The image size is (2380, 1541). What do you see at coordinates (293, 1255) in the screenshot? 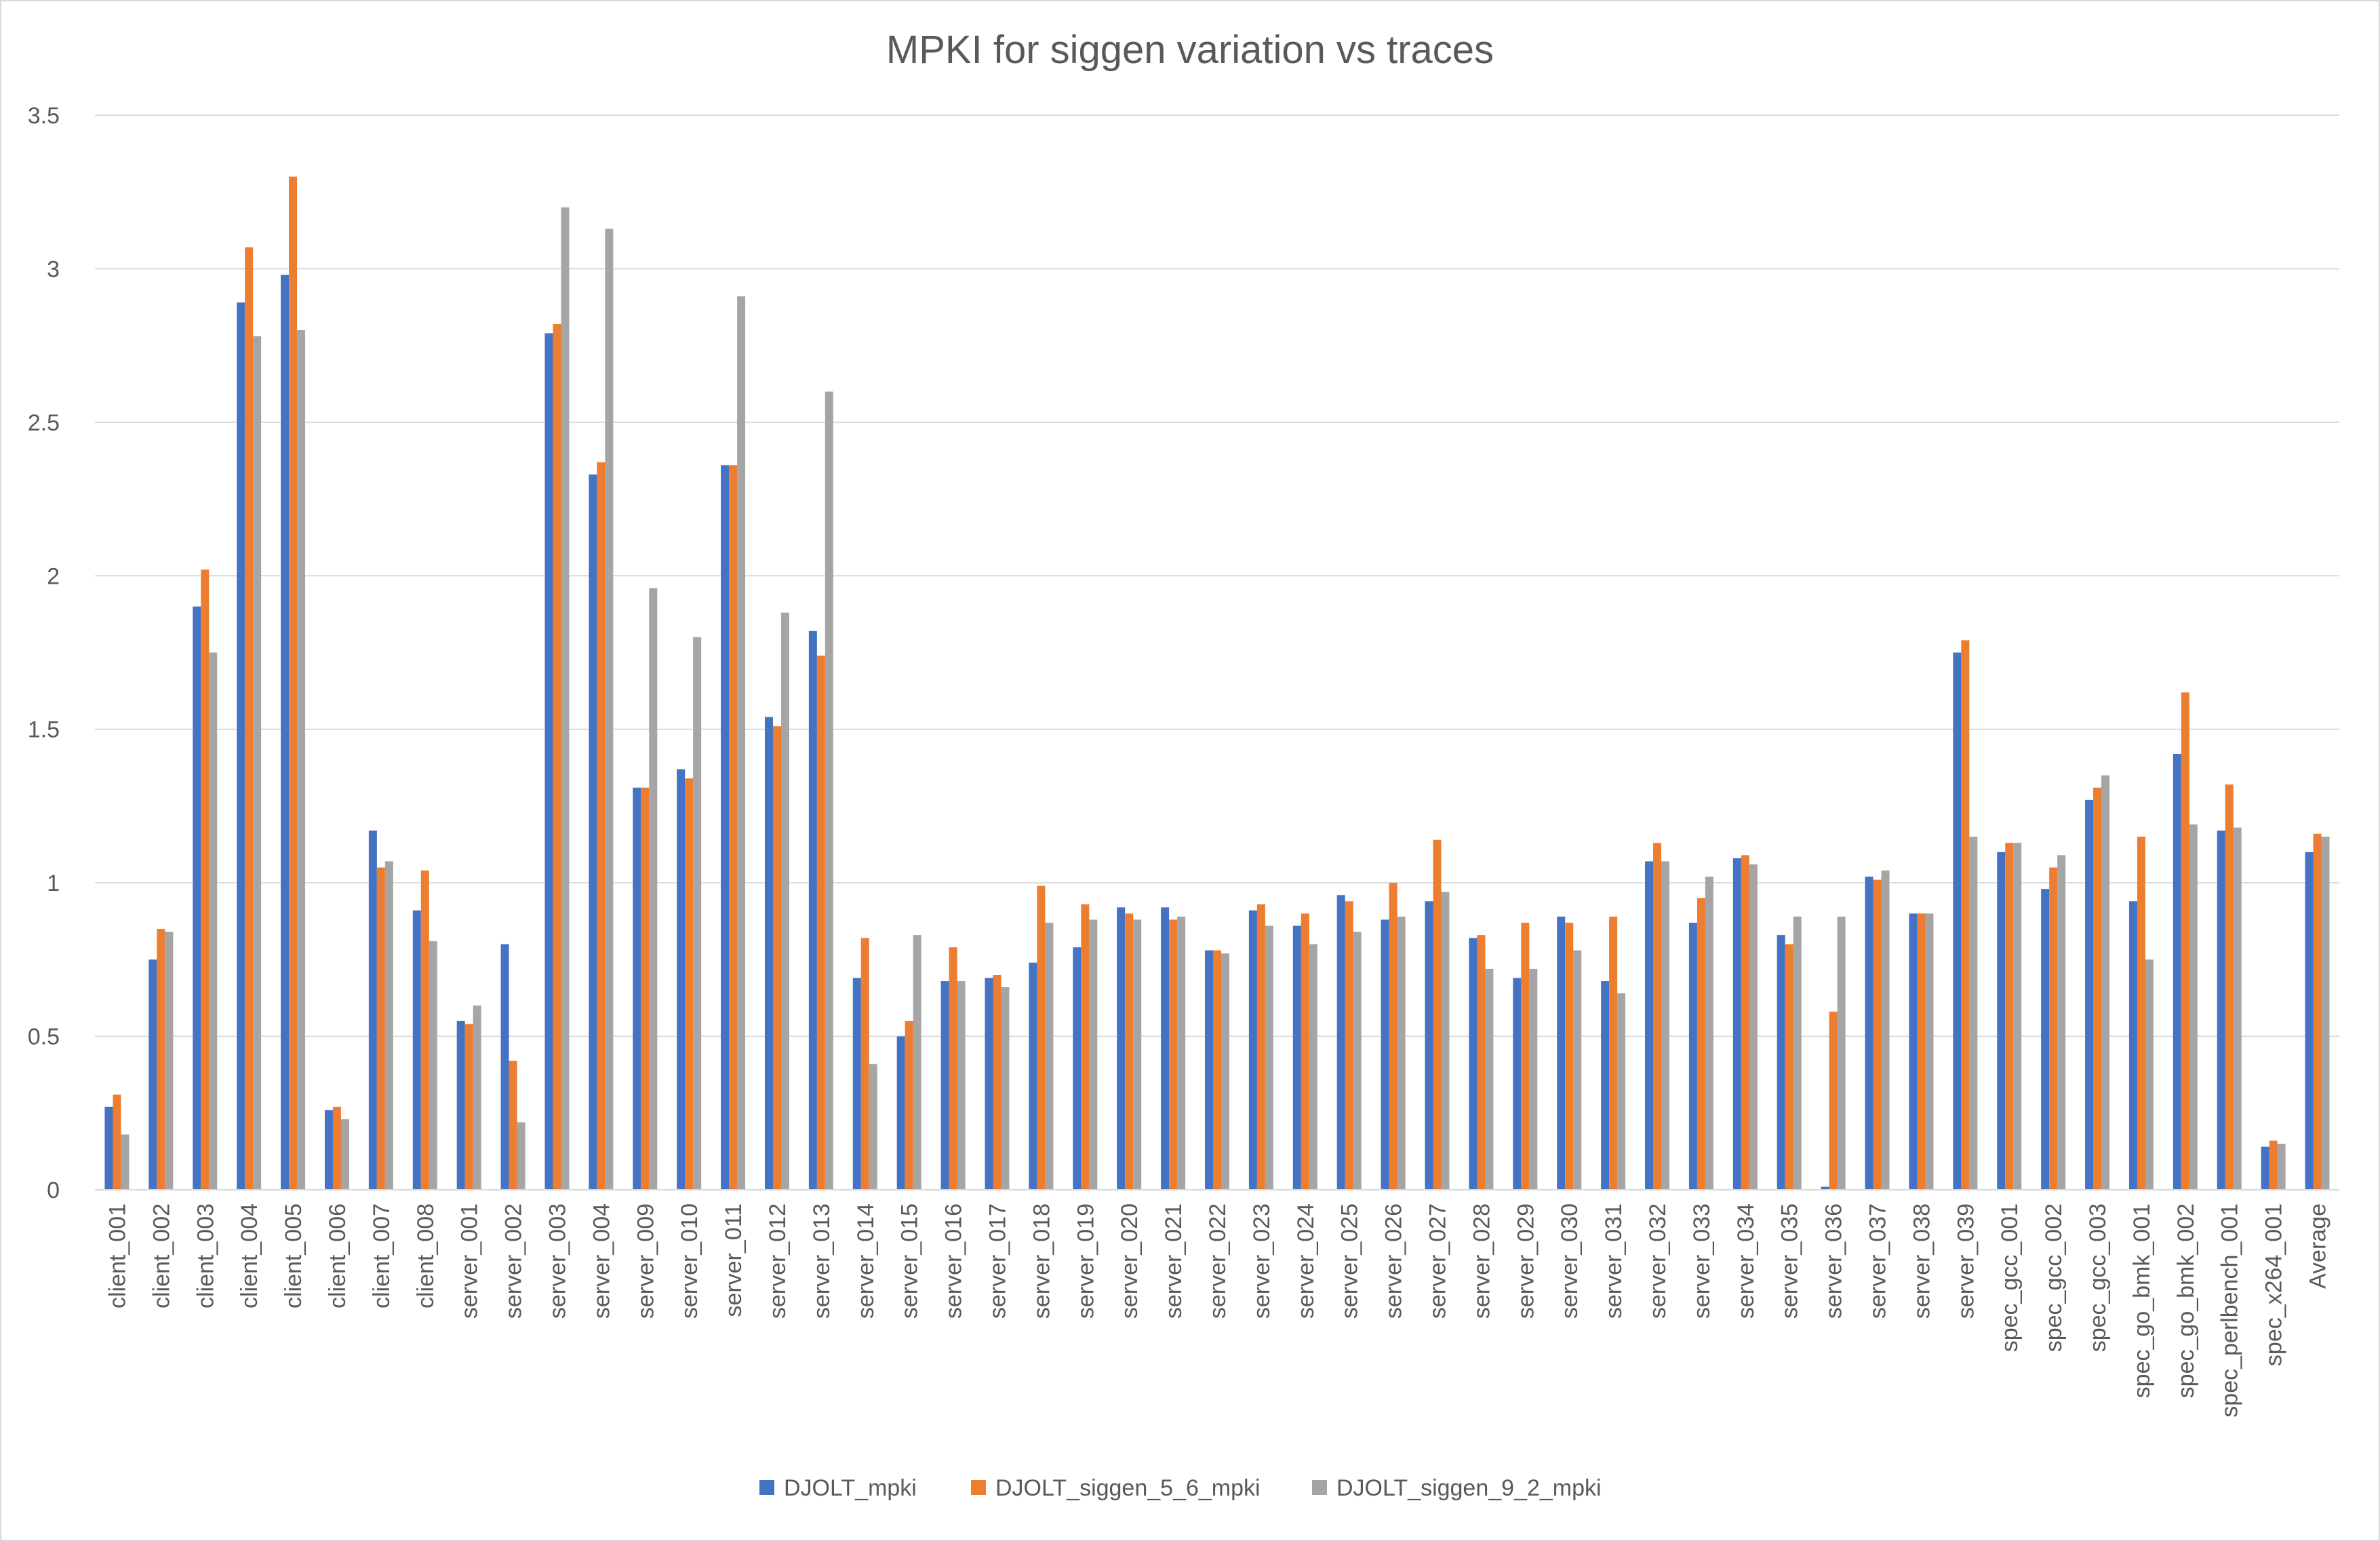
I see `x-category-label: client_005` at bounding box center [293, 1255].